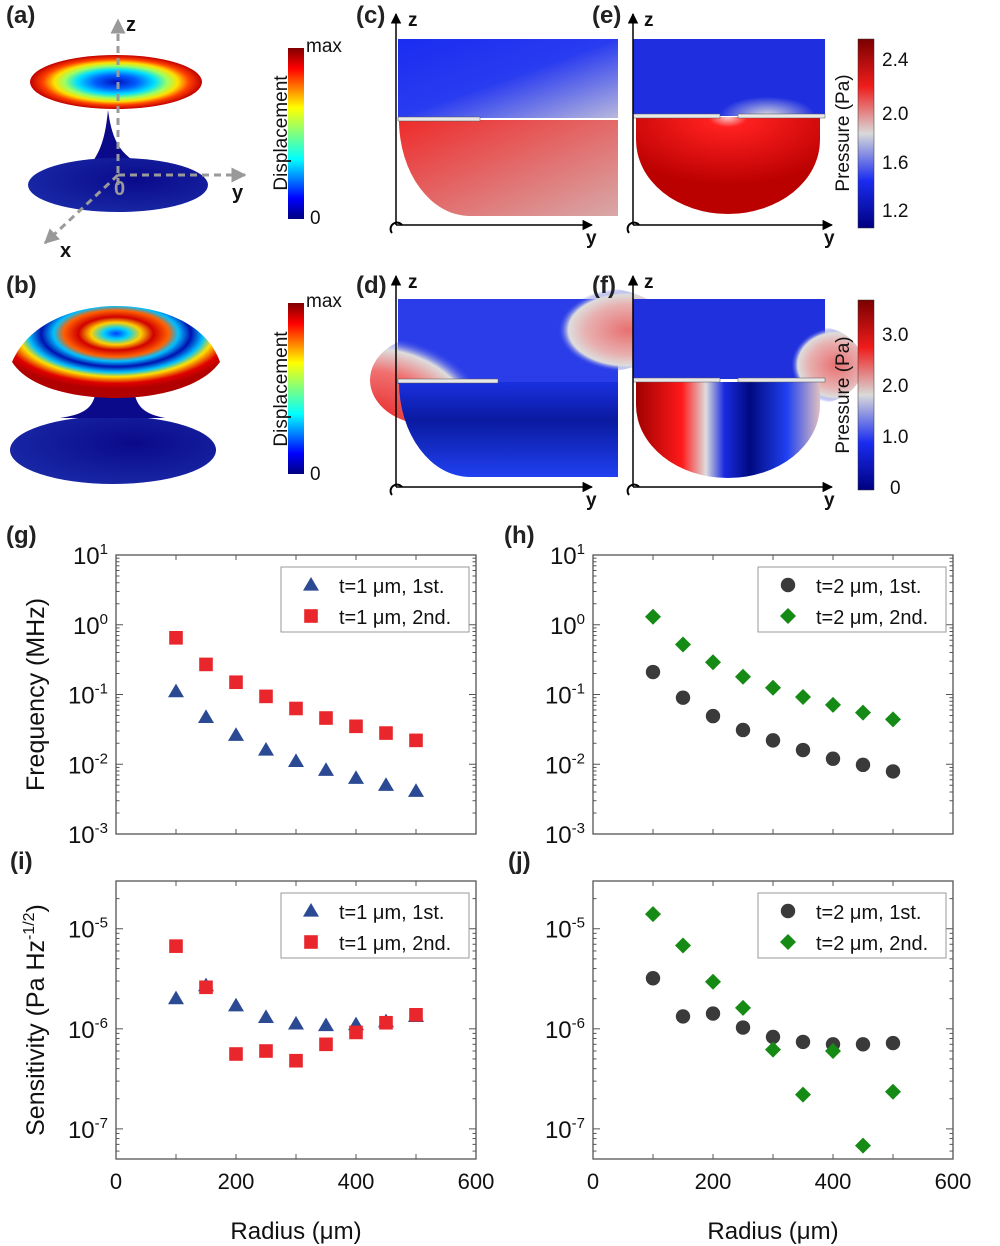 This screenshot has width=1000, height=1246. What do you see at coordinates (729, 77) in the screenshot?
I see `air-domain` at bounding box center [729, 77].